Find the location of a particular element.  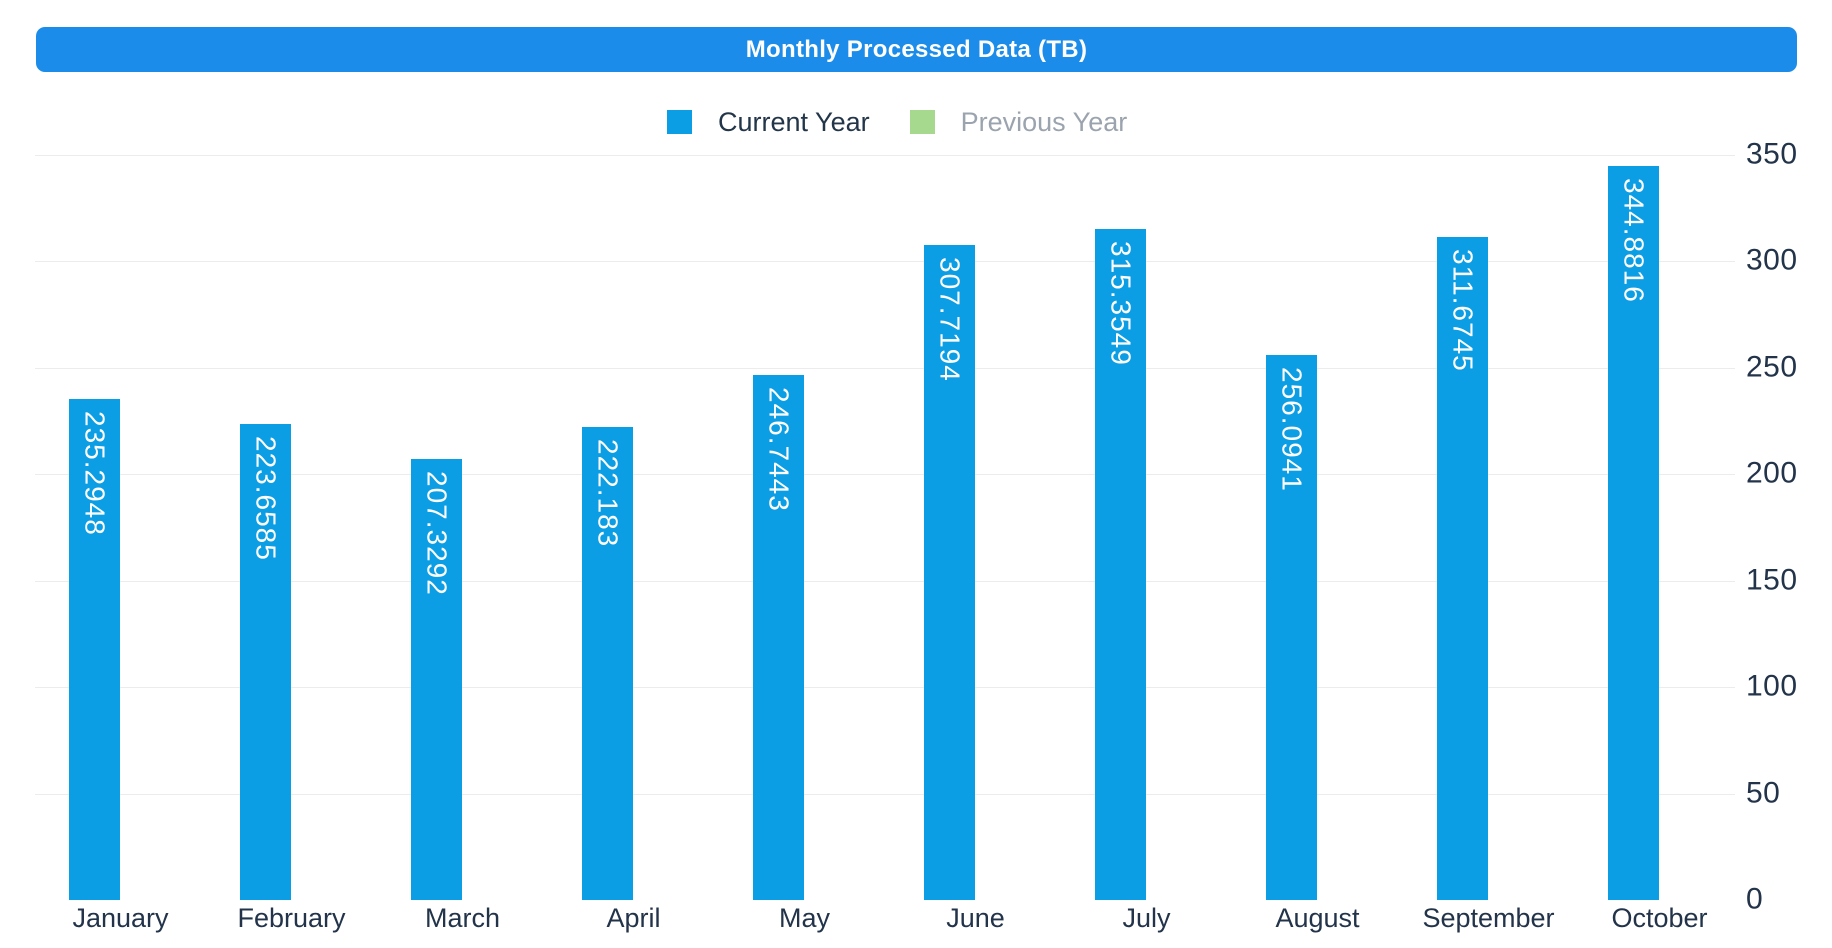

bar-value-label-january: 235.2948 is located at coordinates (95, 473).